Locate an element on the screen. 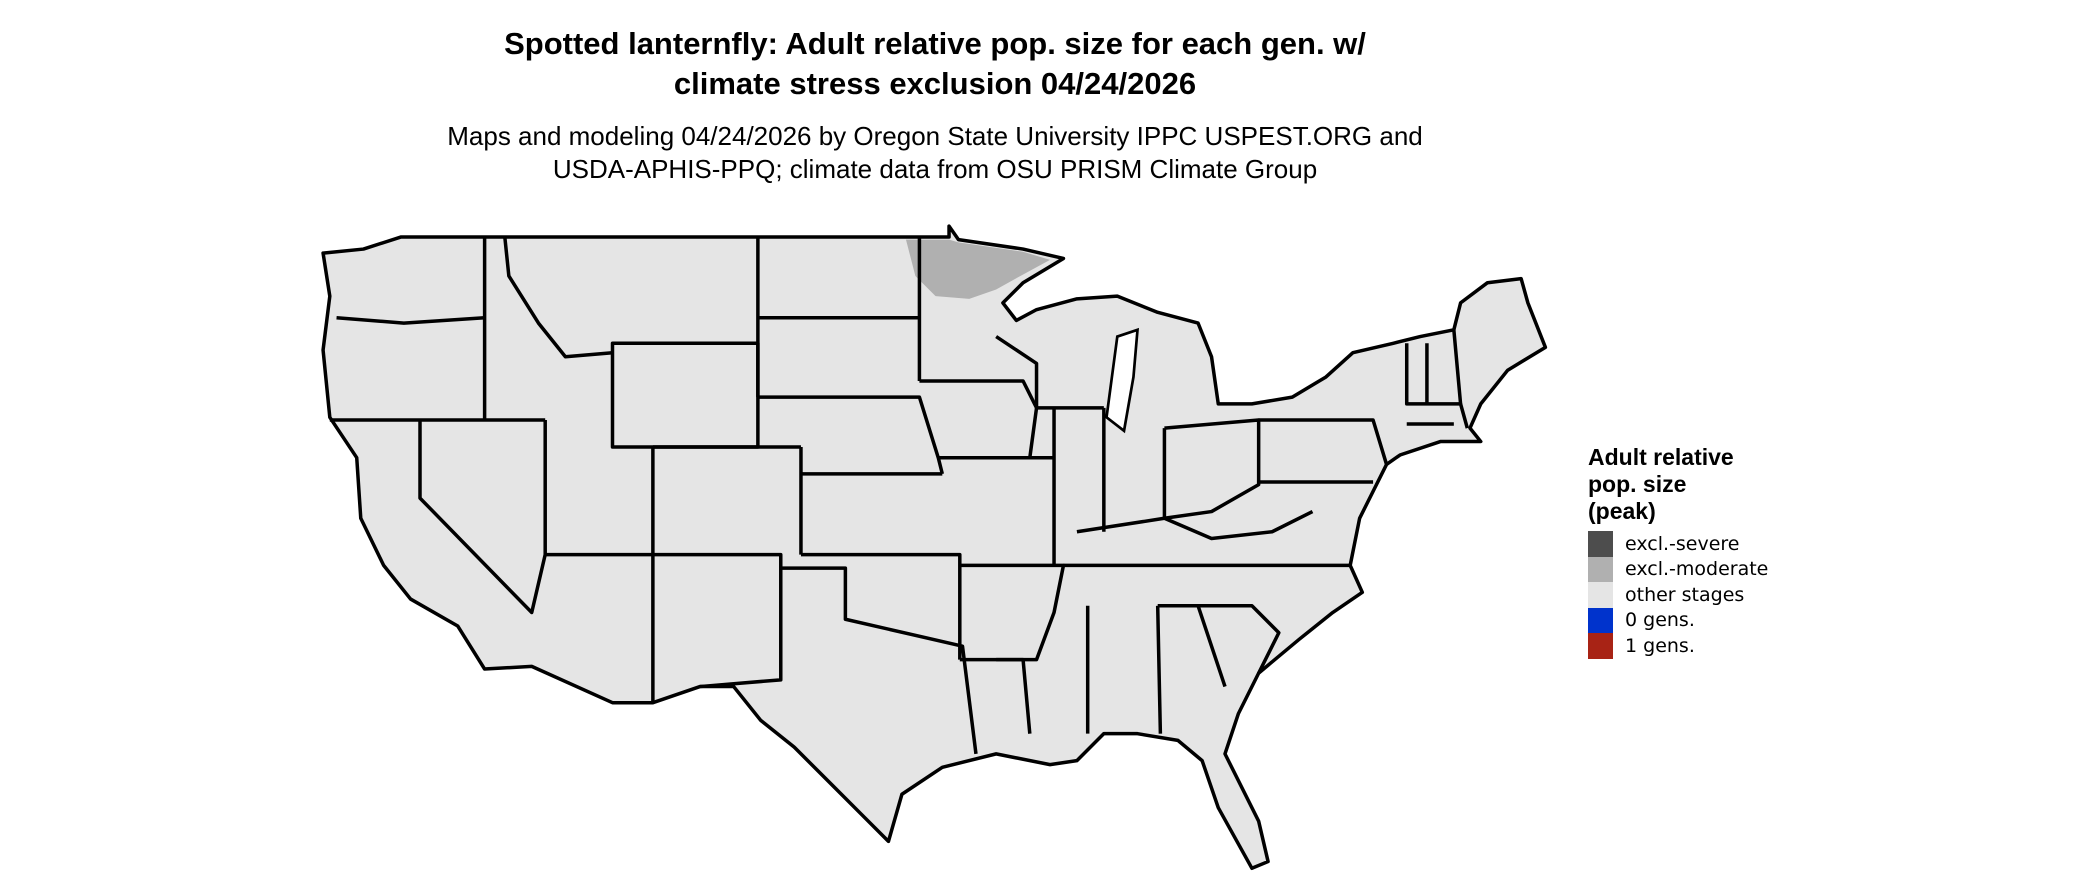 This screenshot has height=892, width=2100. excl-moderate-region is located at coordinates (977, 269).